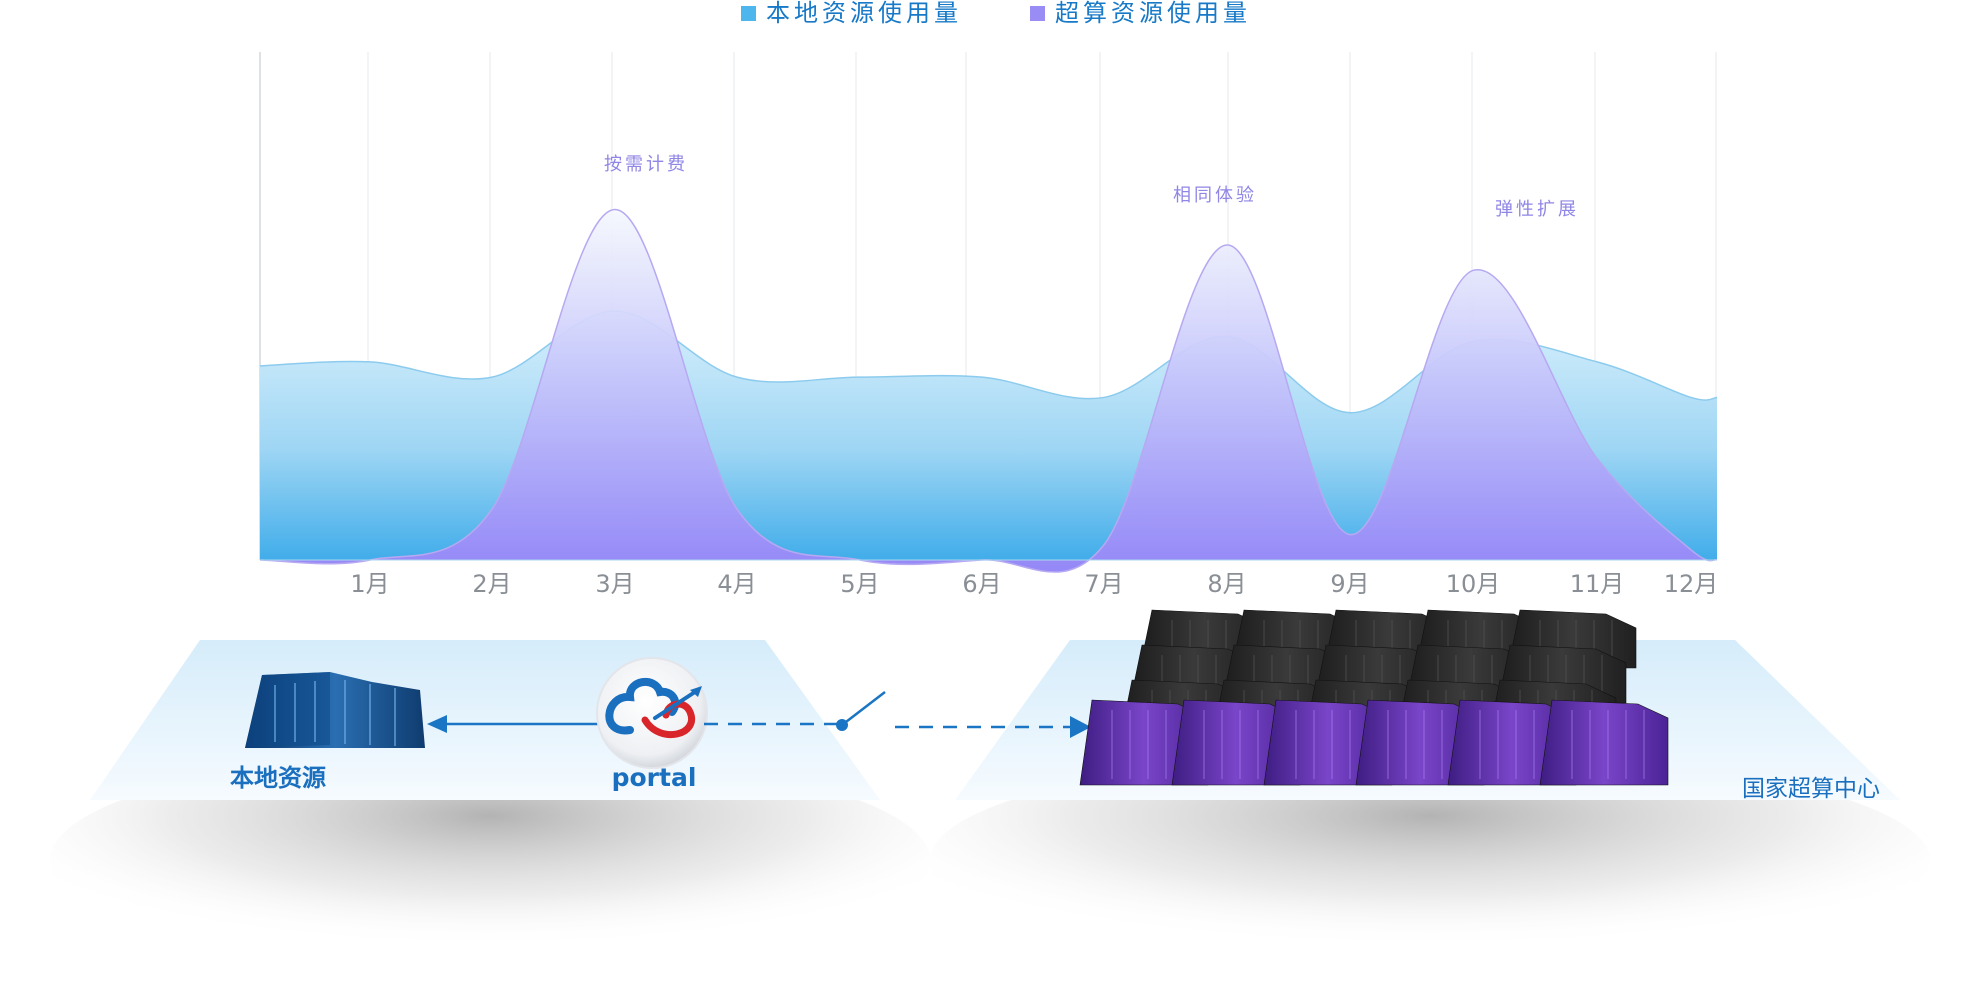  What do you see at coordinates (1473, 584) in the screenshot?
I see `x-tick-label: 10月` at bounding box center [1473, 584].